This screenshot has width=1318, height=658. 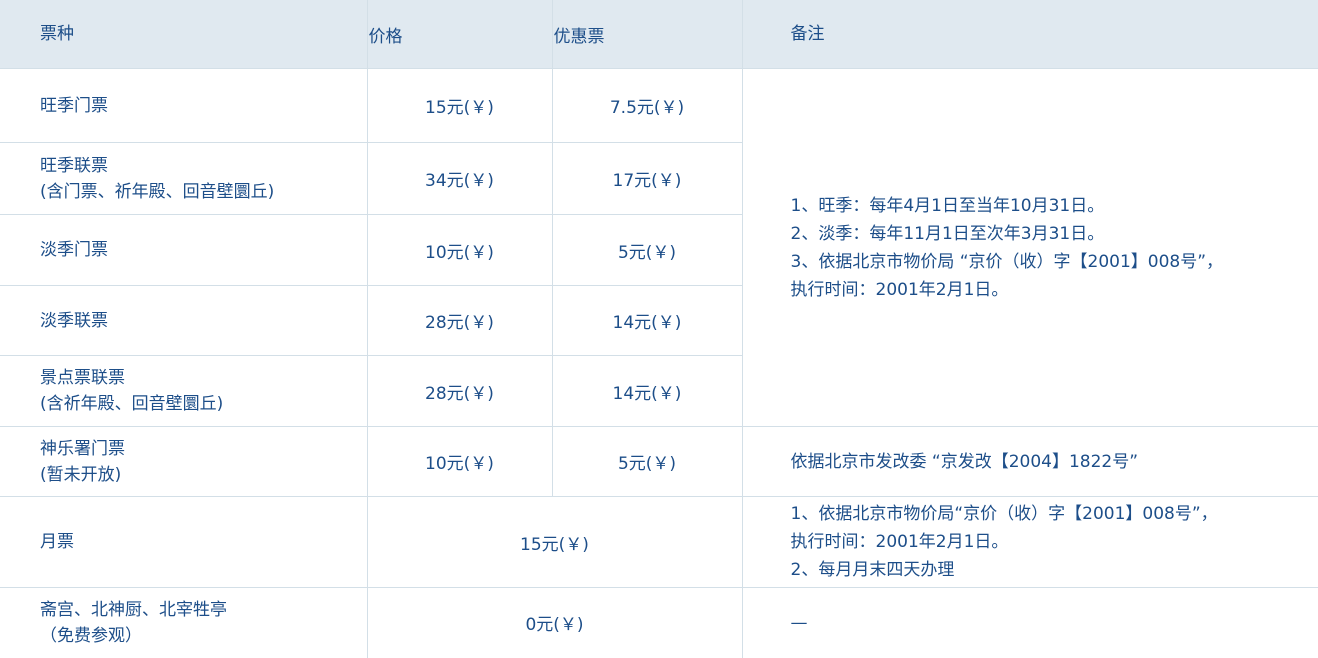 What do you see at coordinates (133, 609) in the screenshot?
I see `ticket-name-line: 斋宫、北神厨、北宰牲亭` at bounding box center [133, 609].